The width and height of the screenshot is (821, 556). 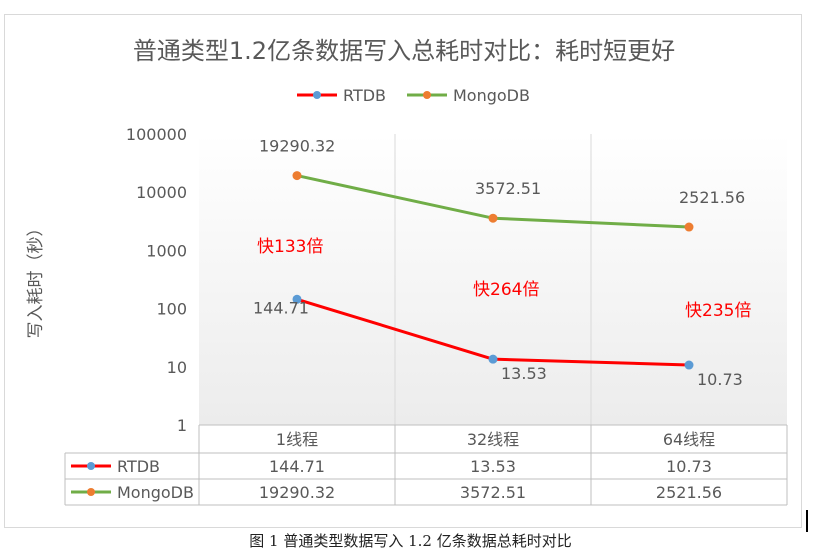 What do you see at coordinates (166, 250) in the screenshot?
I see `y-tick-label: 1000` at bounding box center [166, 250].